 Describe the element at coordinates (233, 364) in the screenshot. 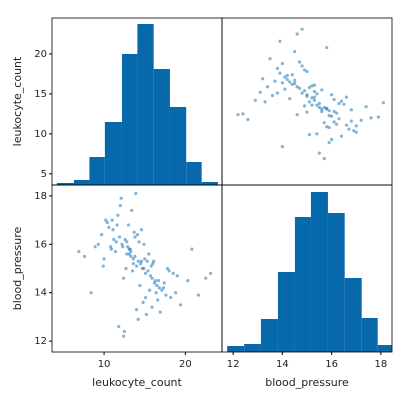

I see `x-tick-label: 12` at that location.